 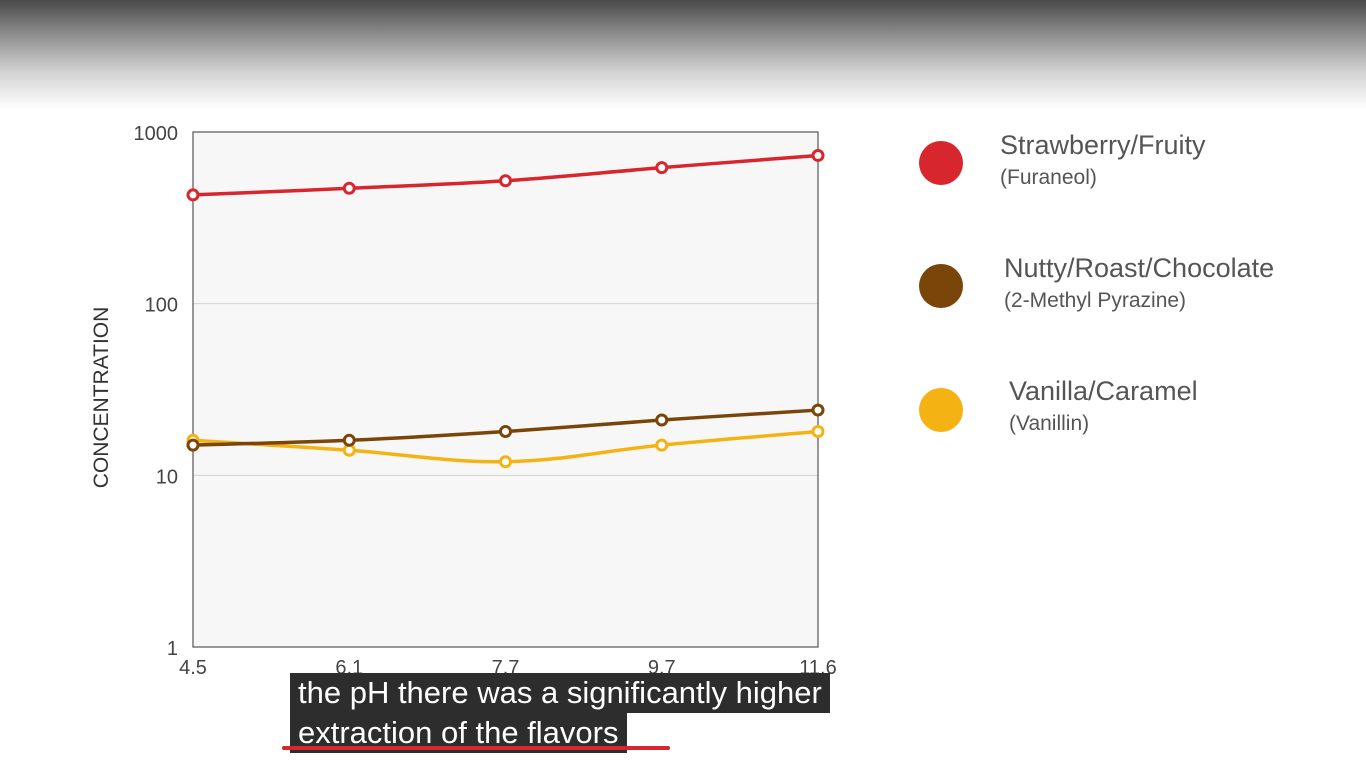 I want to click on legend-sublabel-nutty: (2-Methyl Pyrazine), so click(x=1095, y=300).